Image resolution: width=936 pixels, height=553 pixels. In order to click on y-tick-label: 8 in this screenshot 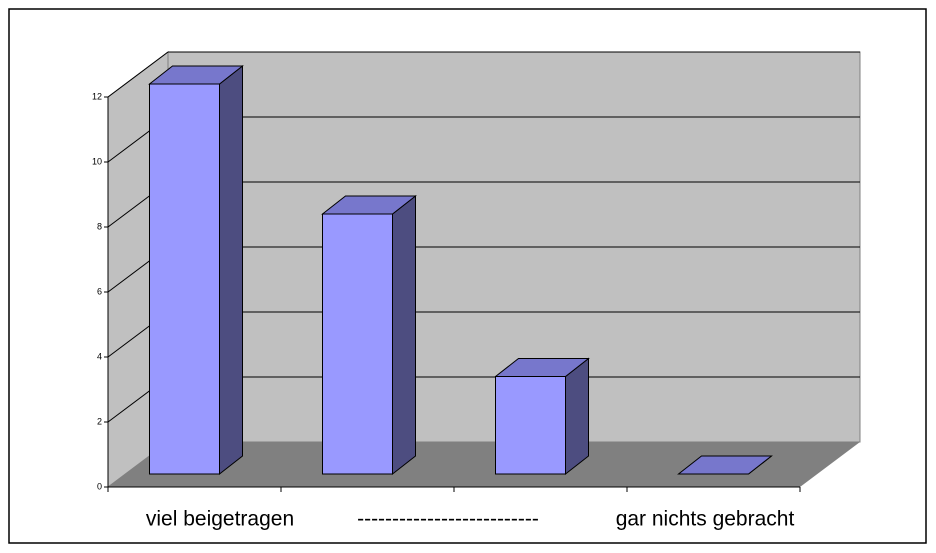, I will do `click(99, 226)`.